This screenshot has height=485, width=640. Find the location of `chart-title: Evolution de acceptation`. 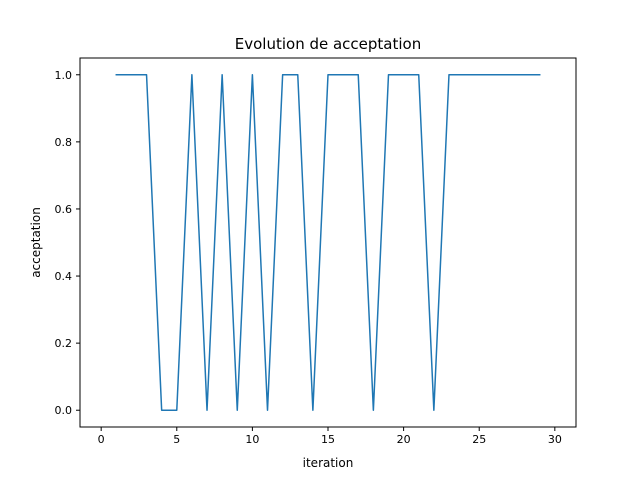

chart-title: Evolution de acceptation is located at coordinates (328, 44).